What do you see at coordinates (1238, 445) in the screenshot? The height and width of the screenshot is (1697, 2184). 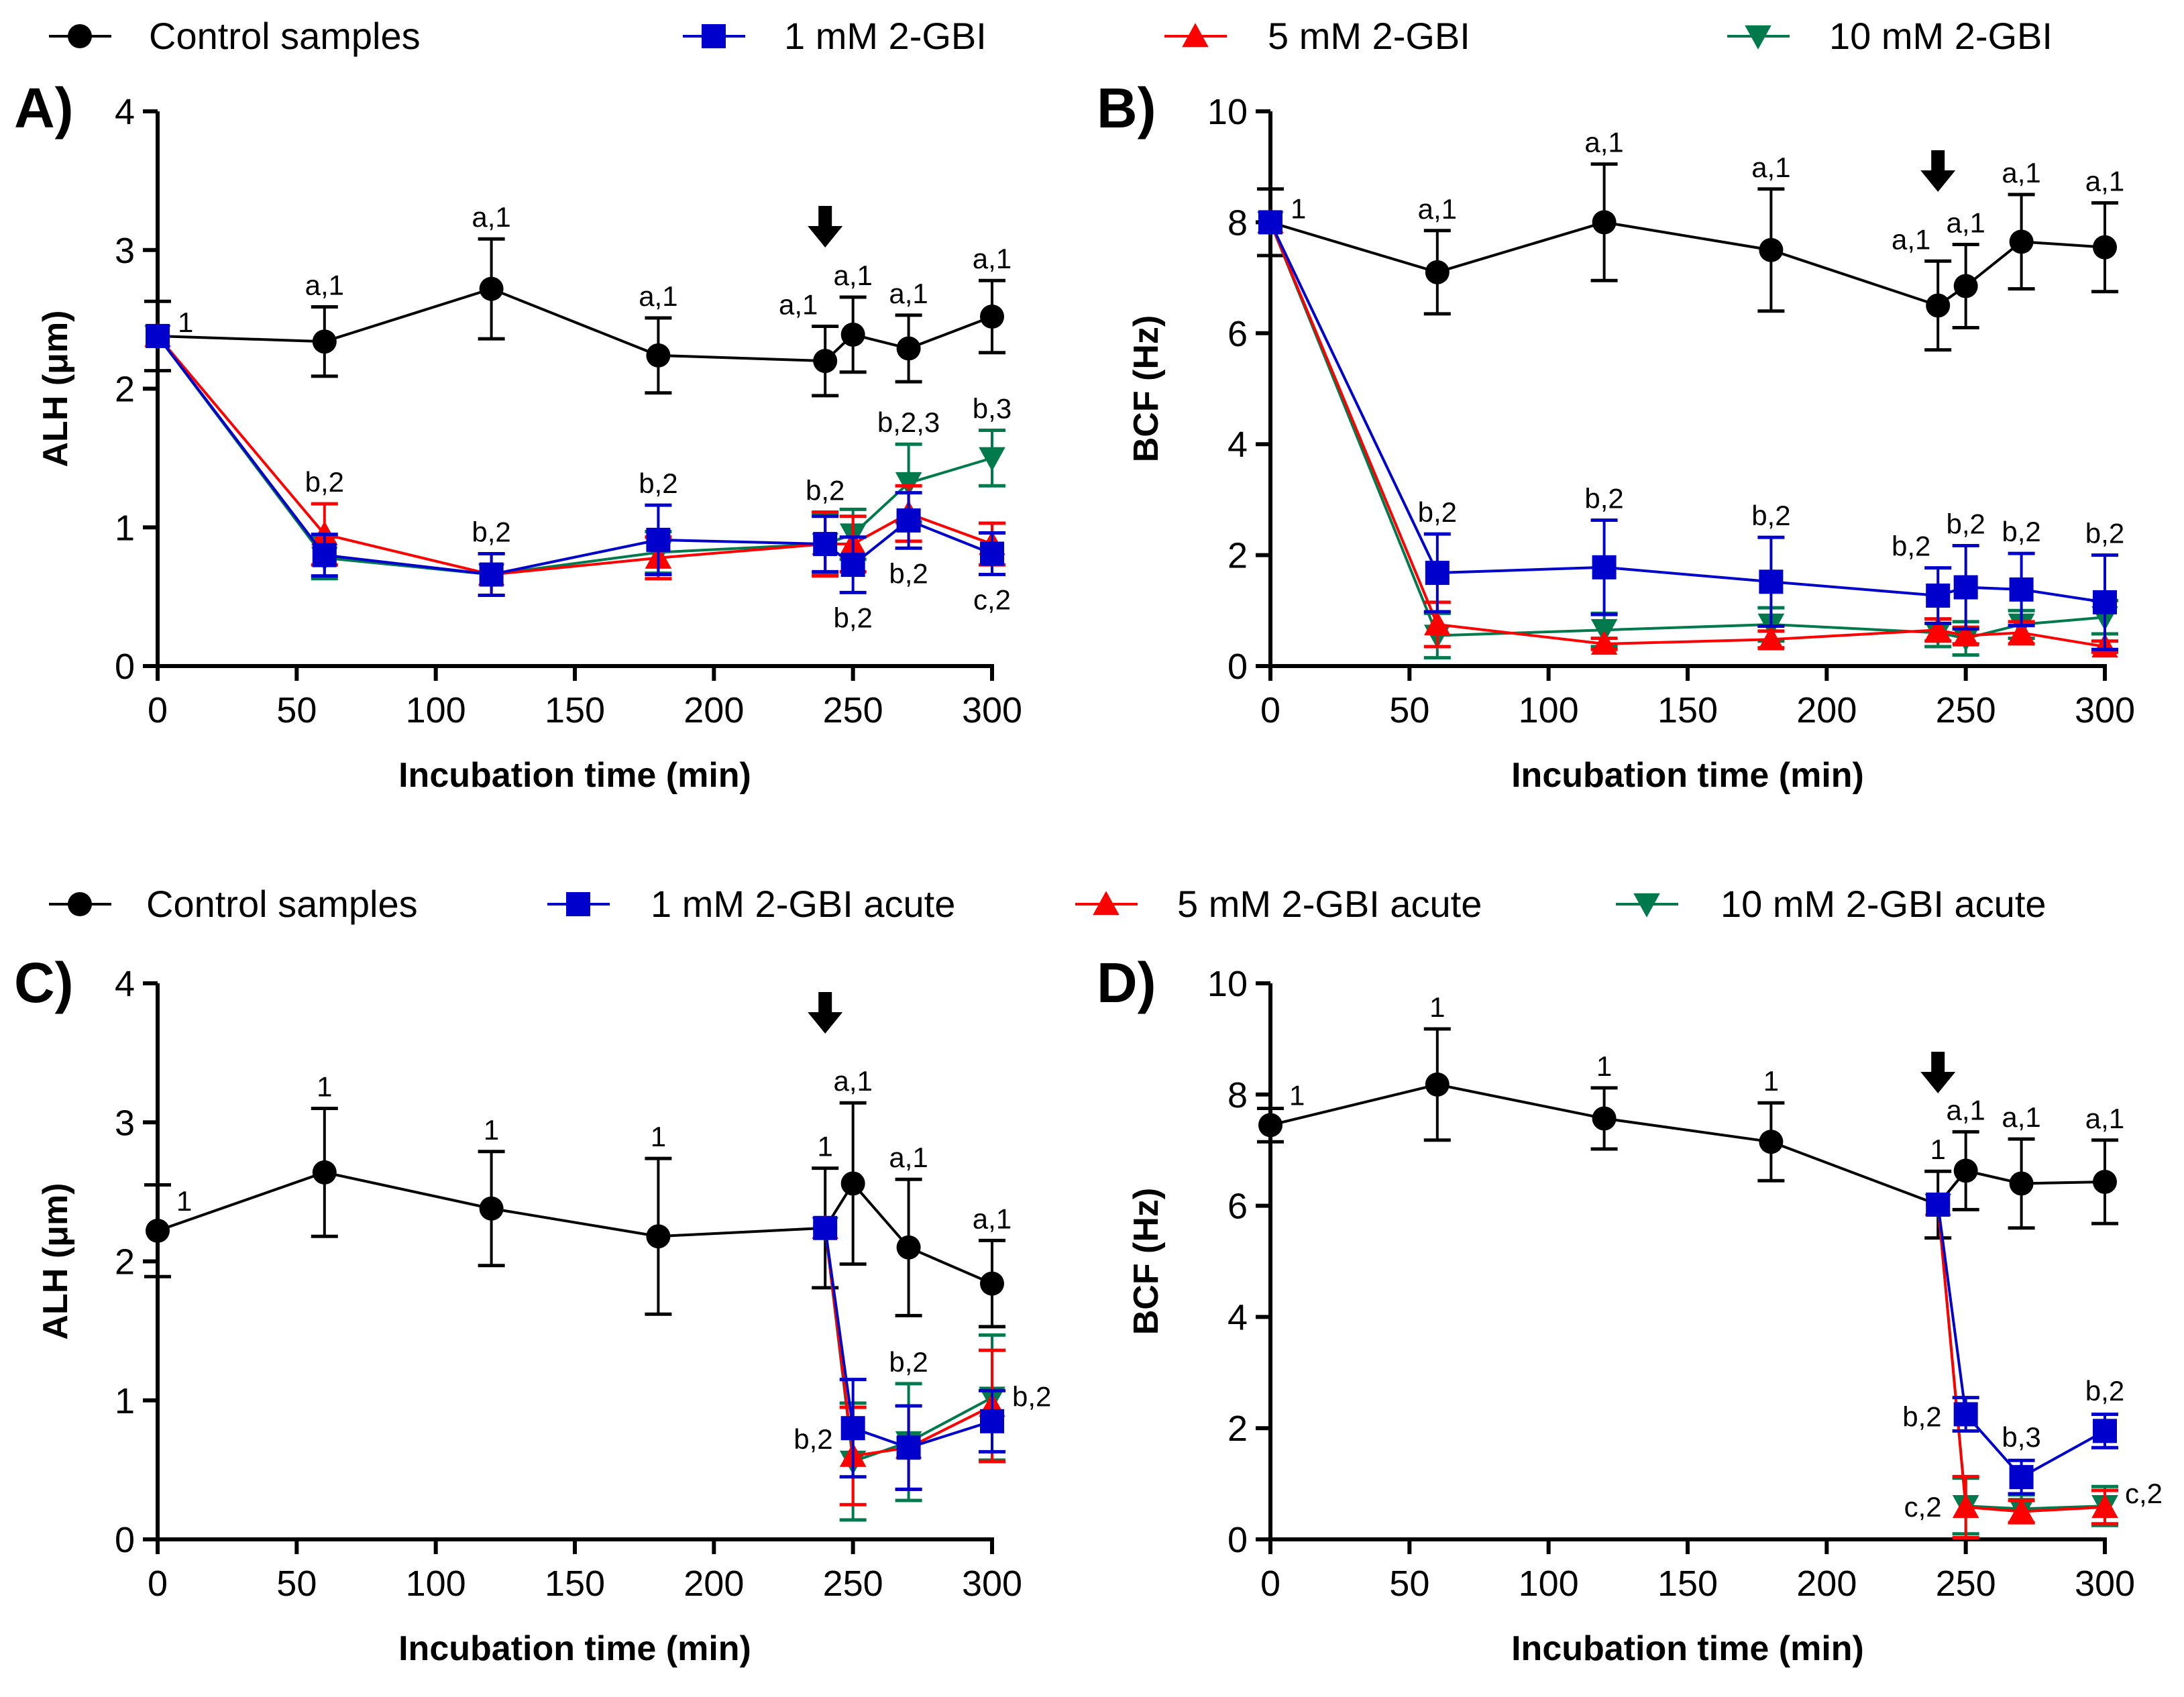 I see `y-tick-label: 4` at bounding box center [1238, 445].